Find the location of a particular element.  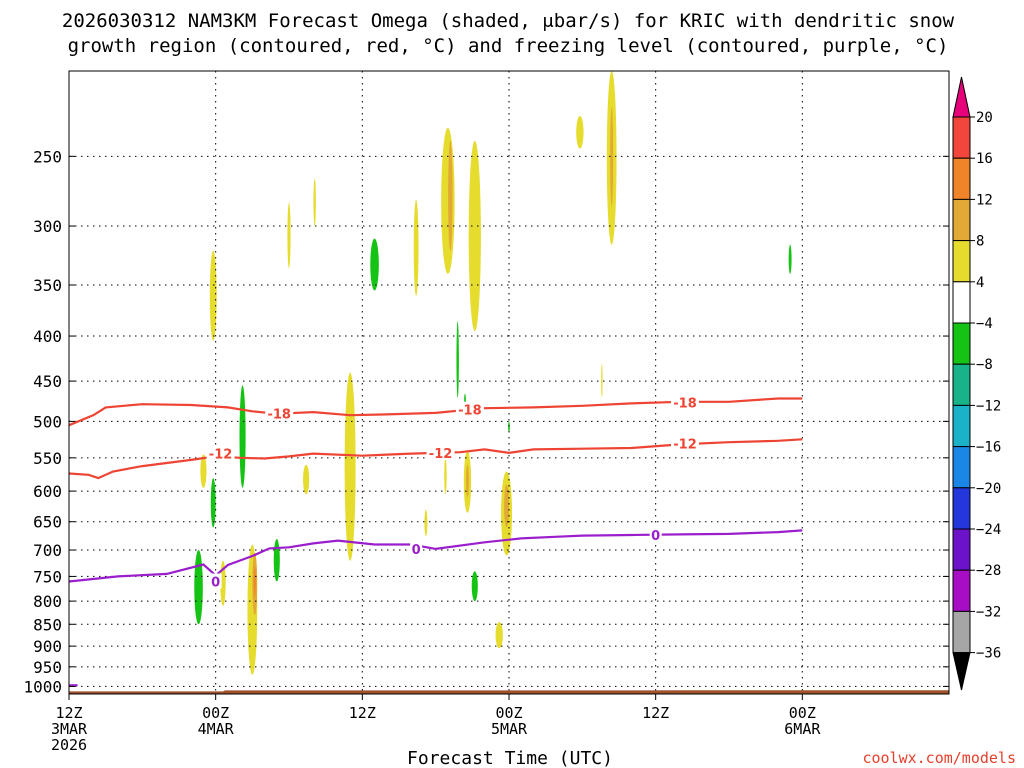

terrain-fill is located at coordinates (509, 692).